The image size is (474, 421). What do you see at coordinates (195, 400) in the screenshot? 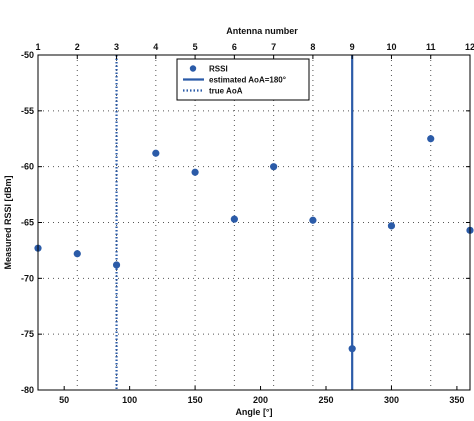
I see `x-tick-label: 150` at bounding box center [195, 400].